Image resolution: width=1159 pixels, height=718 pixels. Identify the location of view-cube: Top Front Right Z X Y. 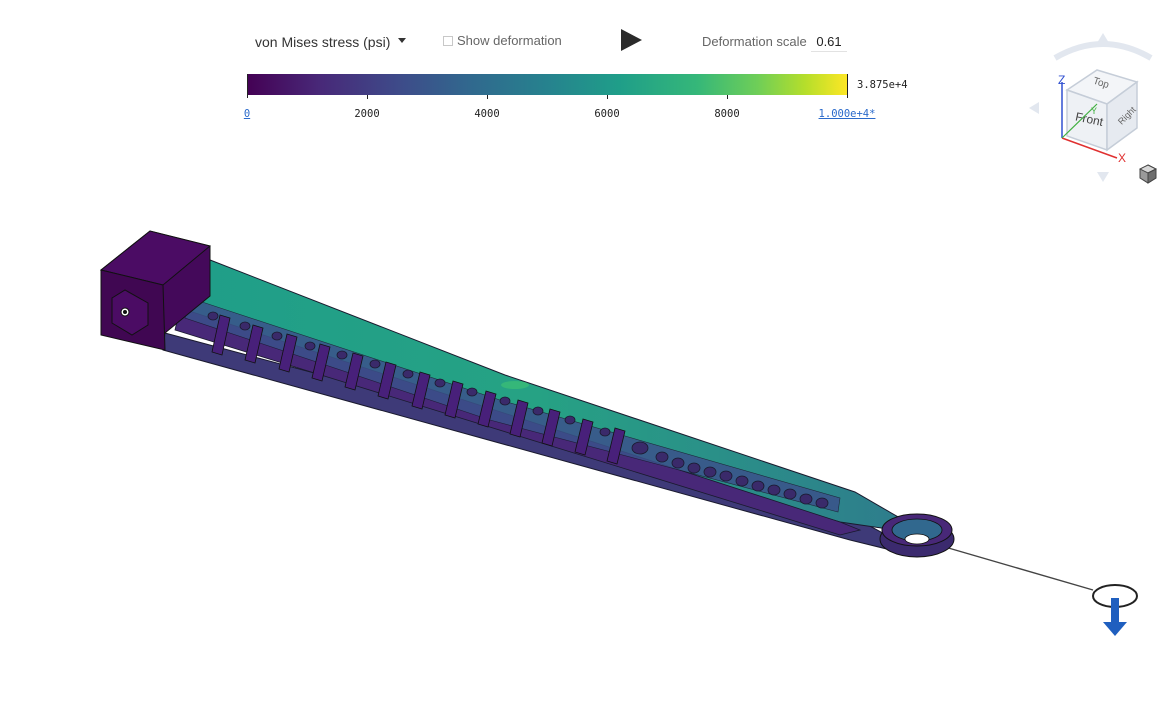
(1092, 110).